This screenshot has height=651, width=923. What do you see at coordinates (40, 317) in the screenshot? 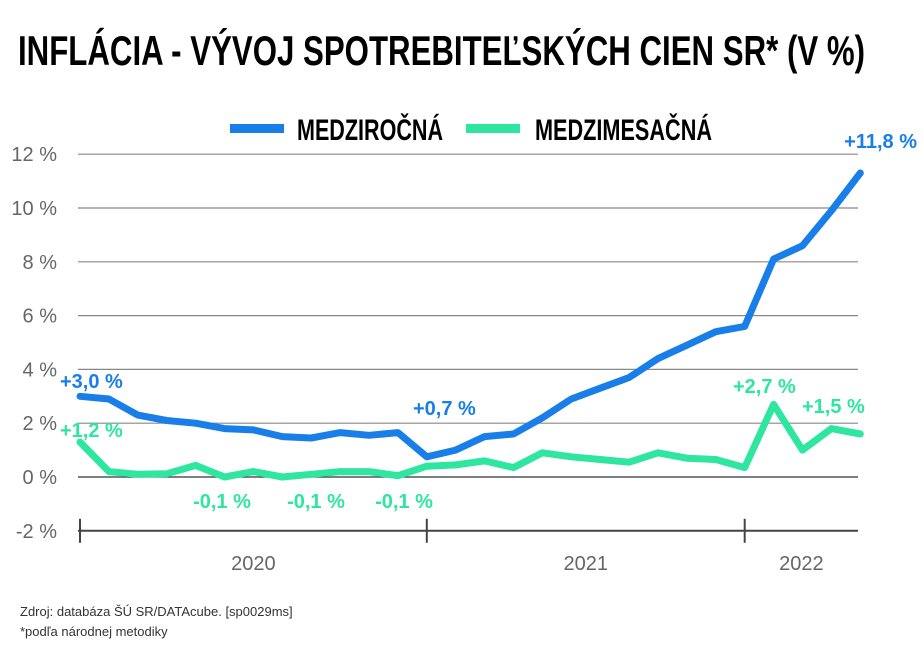
I see `y-tick-label: 6 %` at bounding box center [40, 317].